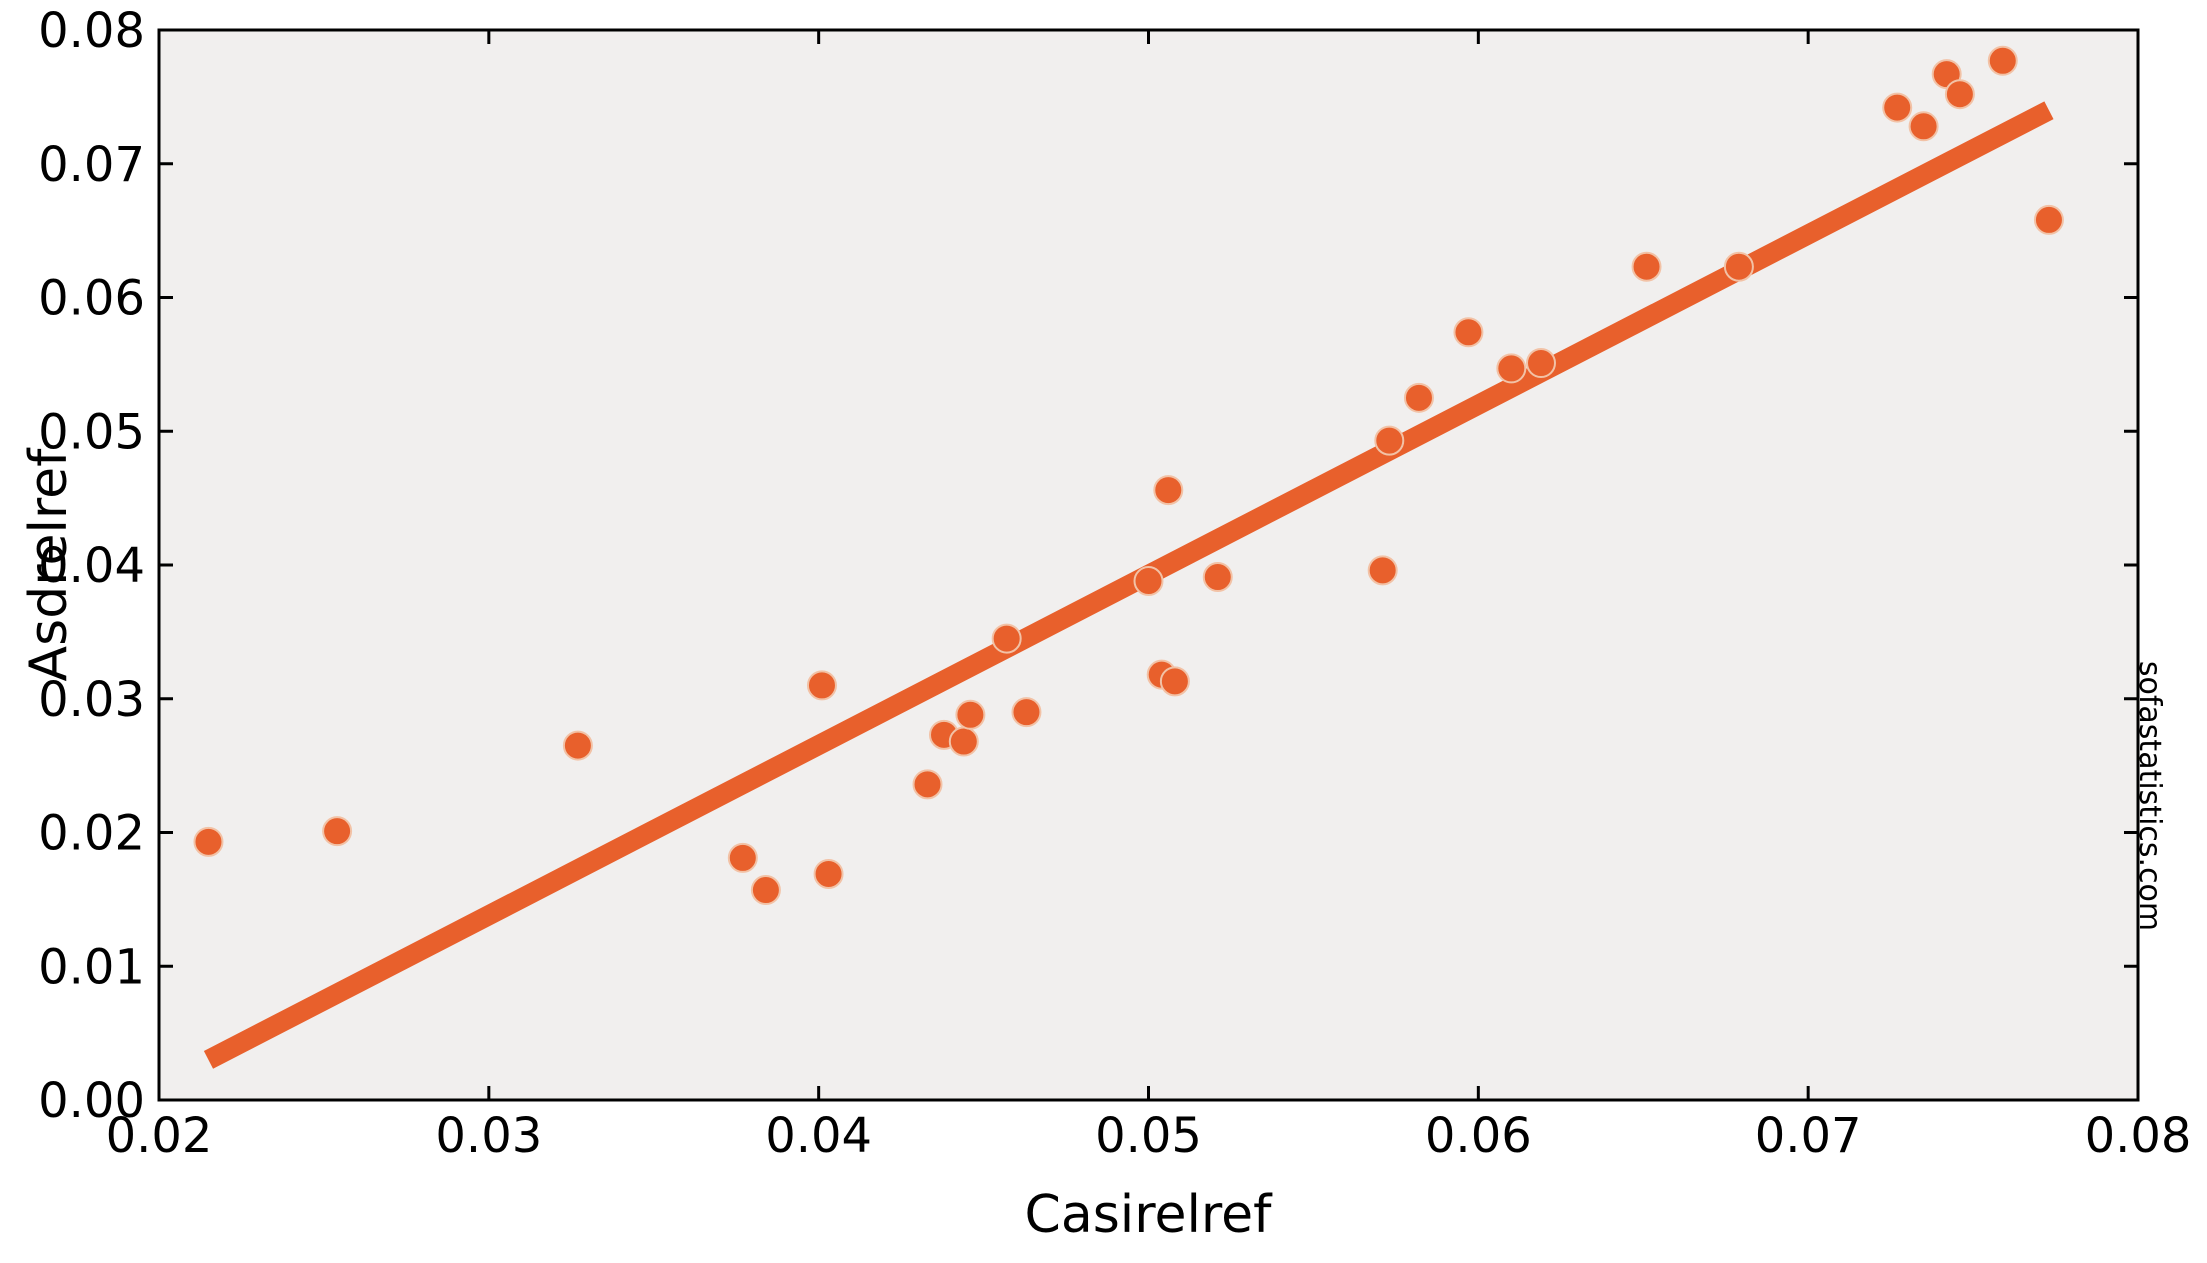 This screenshot has width=2207, height=1263. I want to click on x-tick-label: 0.02, so click(159, 1136).